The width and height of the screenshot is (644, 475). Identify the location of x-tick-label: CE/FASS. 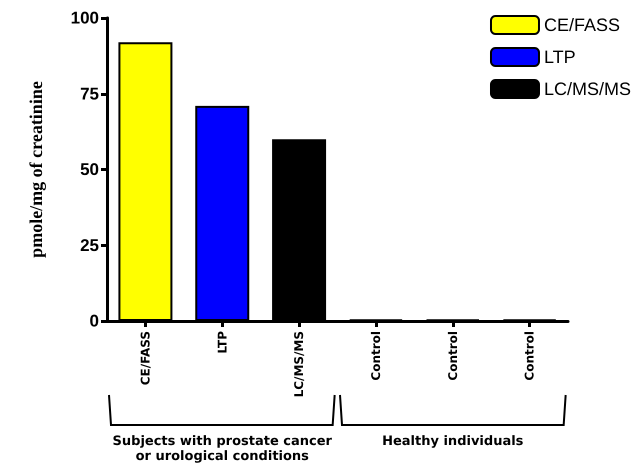
(145, 358).